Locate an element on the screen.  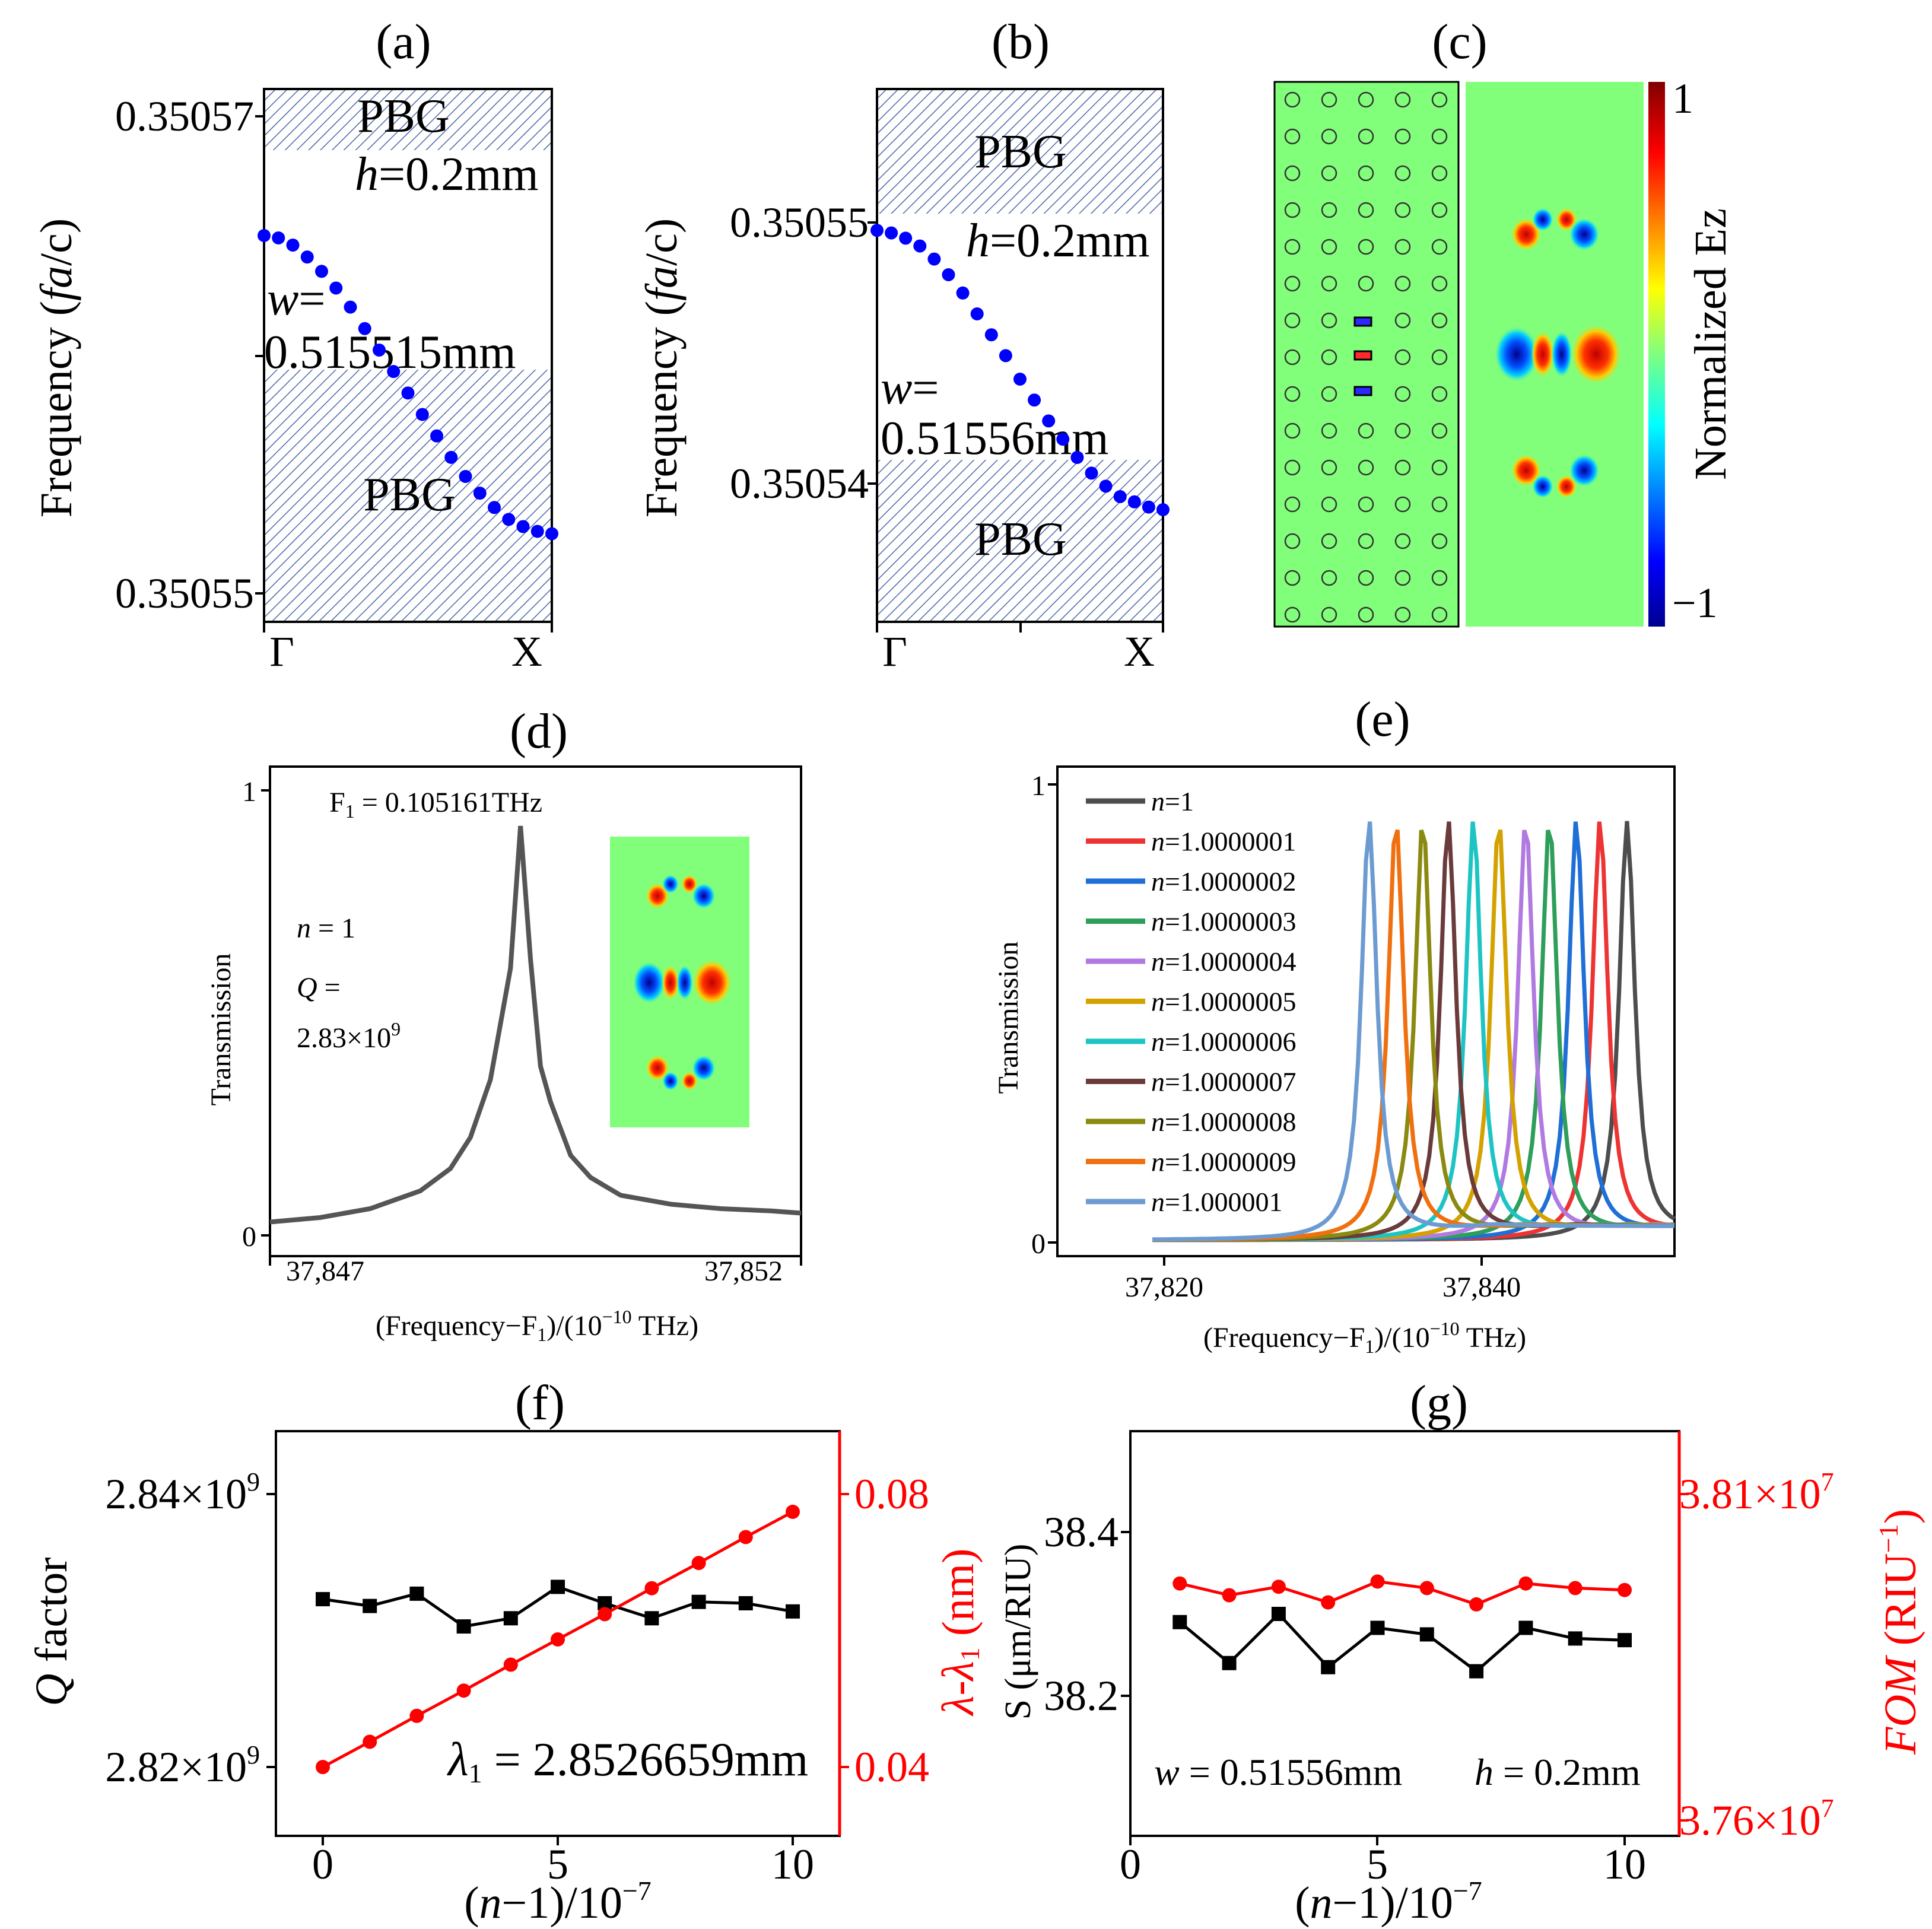
w-value-b: 0.51556mm is located at coordinates (994, 438).